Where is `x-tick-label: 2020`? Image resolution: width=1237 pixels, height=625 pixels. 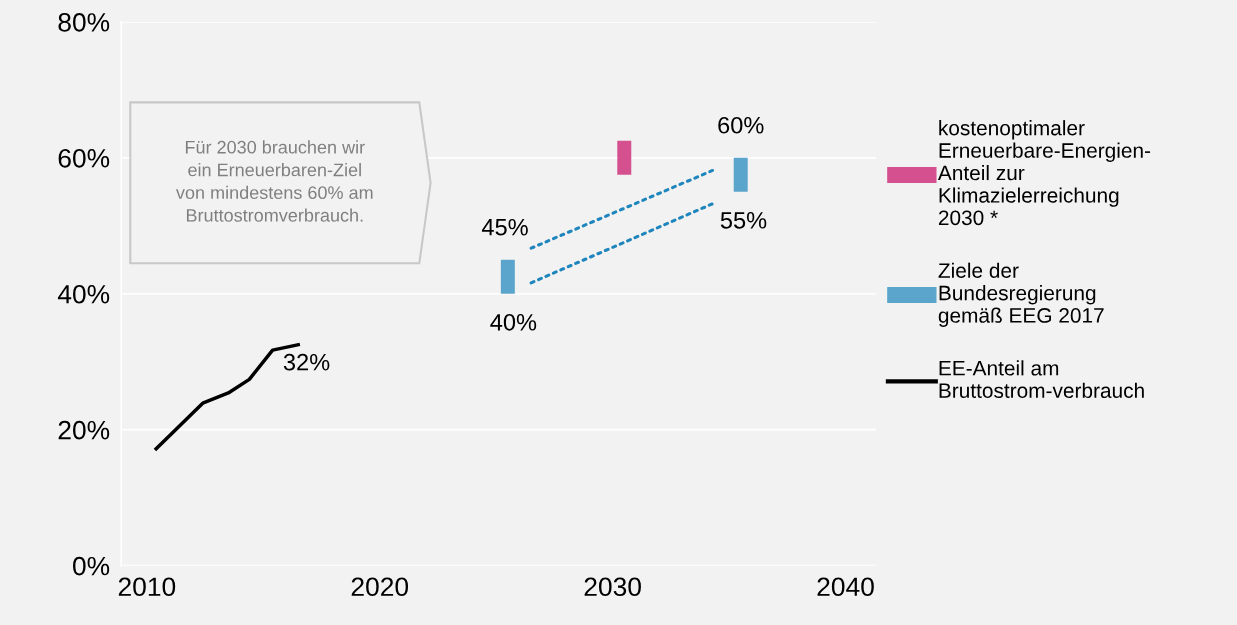
x-tick-label: 2020 is located at coordinates (380, 587).